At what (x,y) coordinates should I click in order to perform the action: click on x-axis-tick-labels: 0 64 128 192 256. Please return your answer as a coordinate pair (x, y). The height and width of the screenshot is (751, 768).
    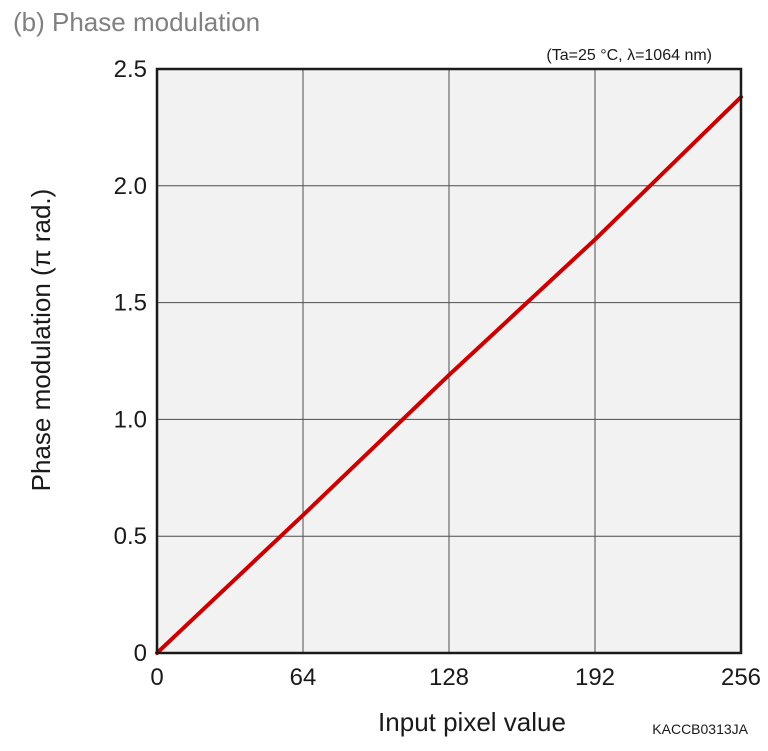
    Looking at the image, I should click on (455, 677).